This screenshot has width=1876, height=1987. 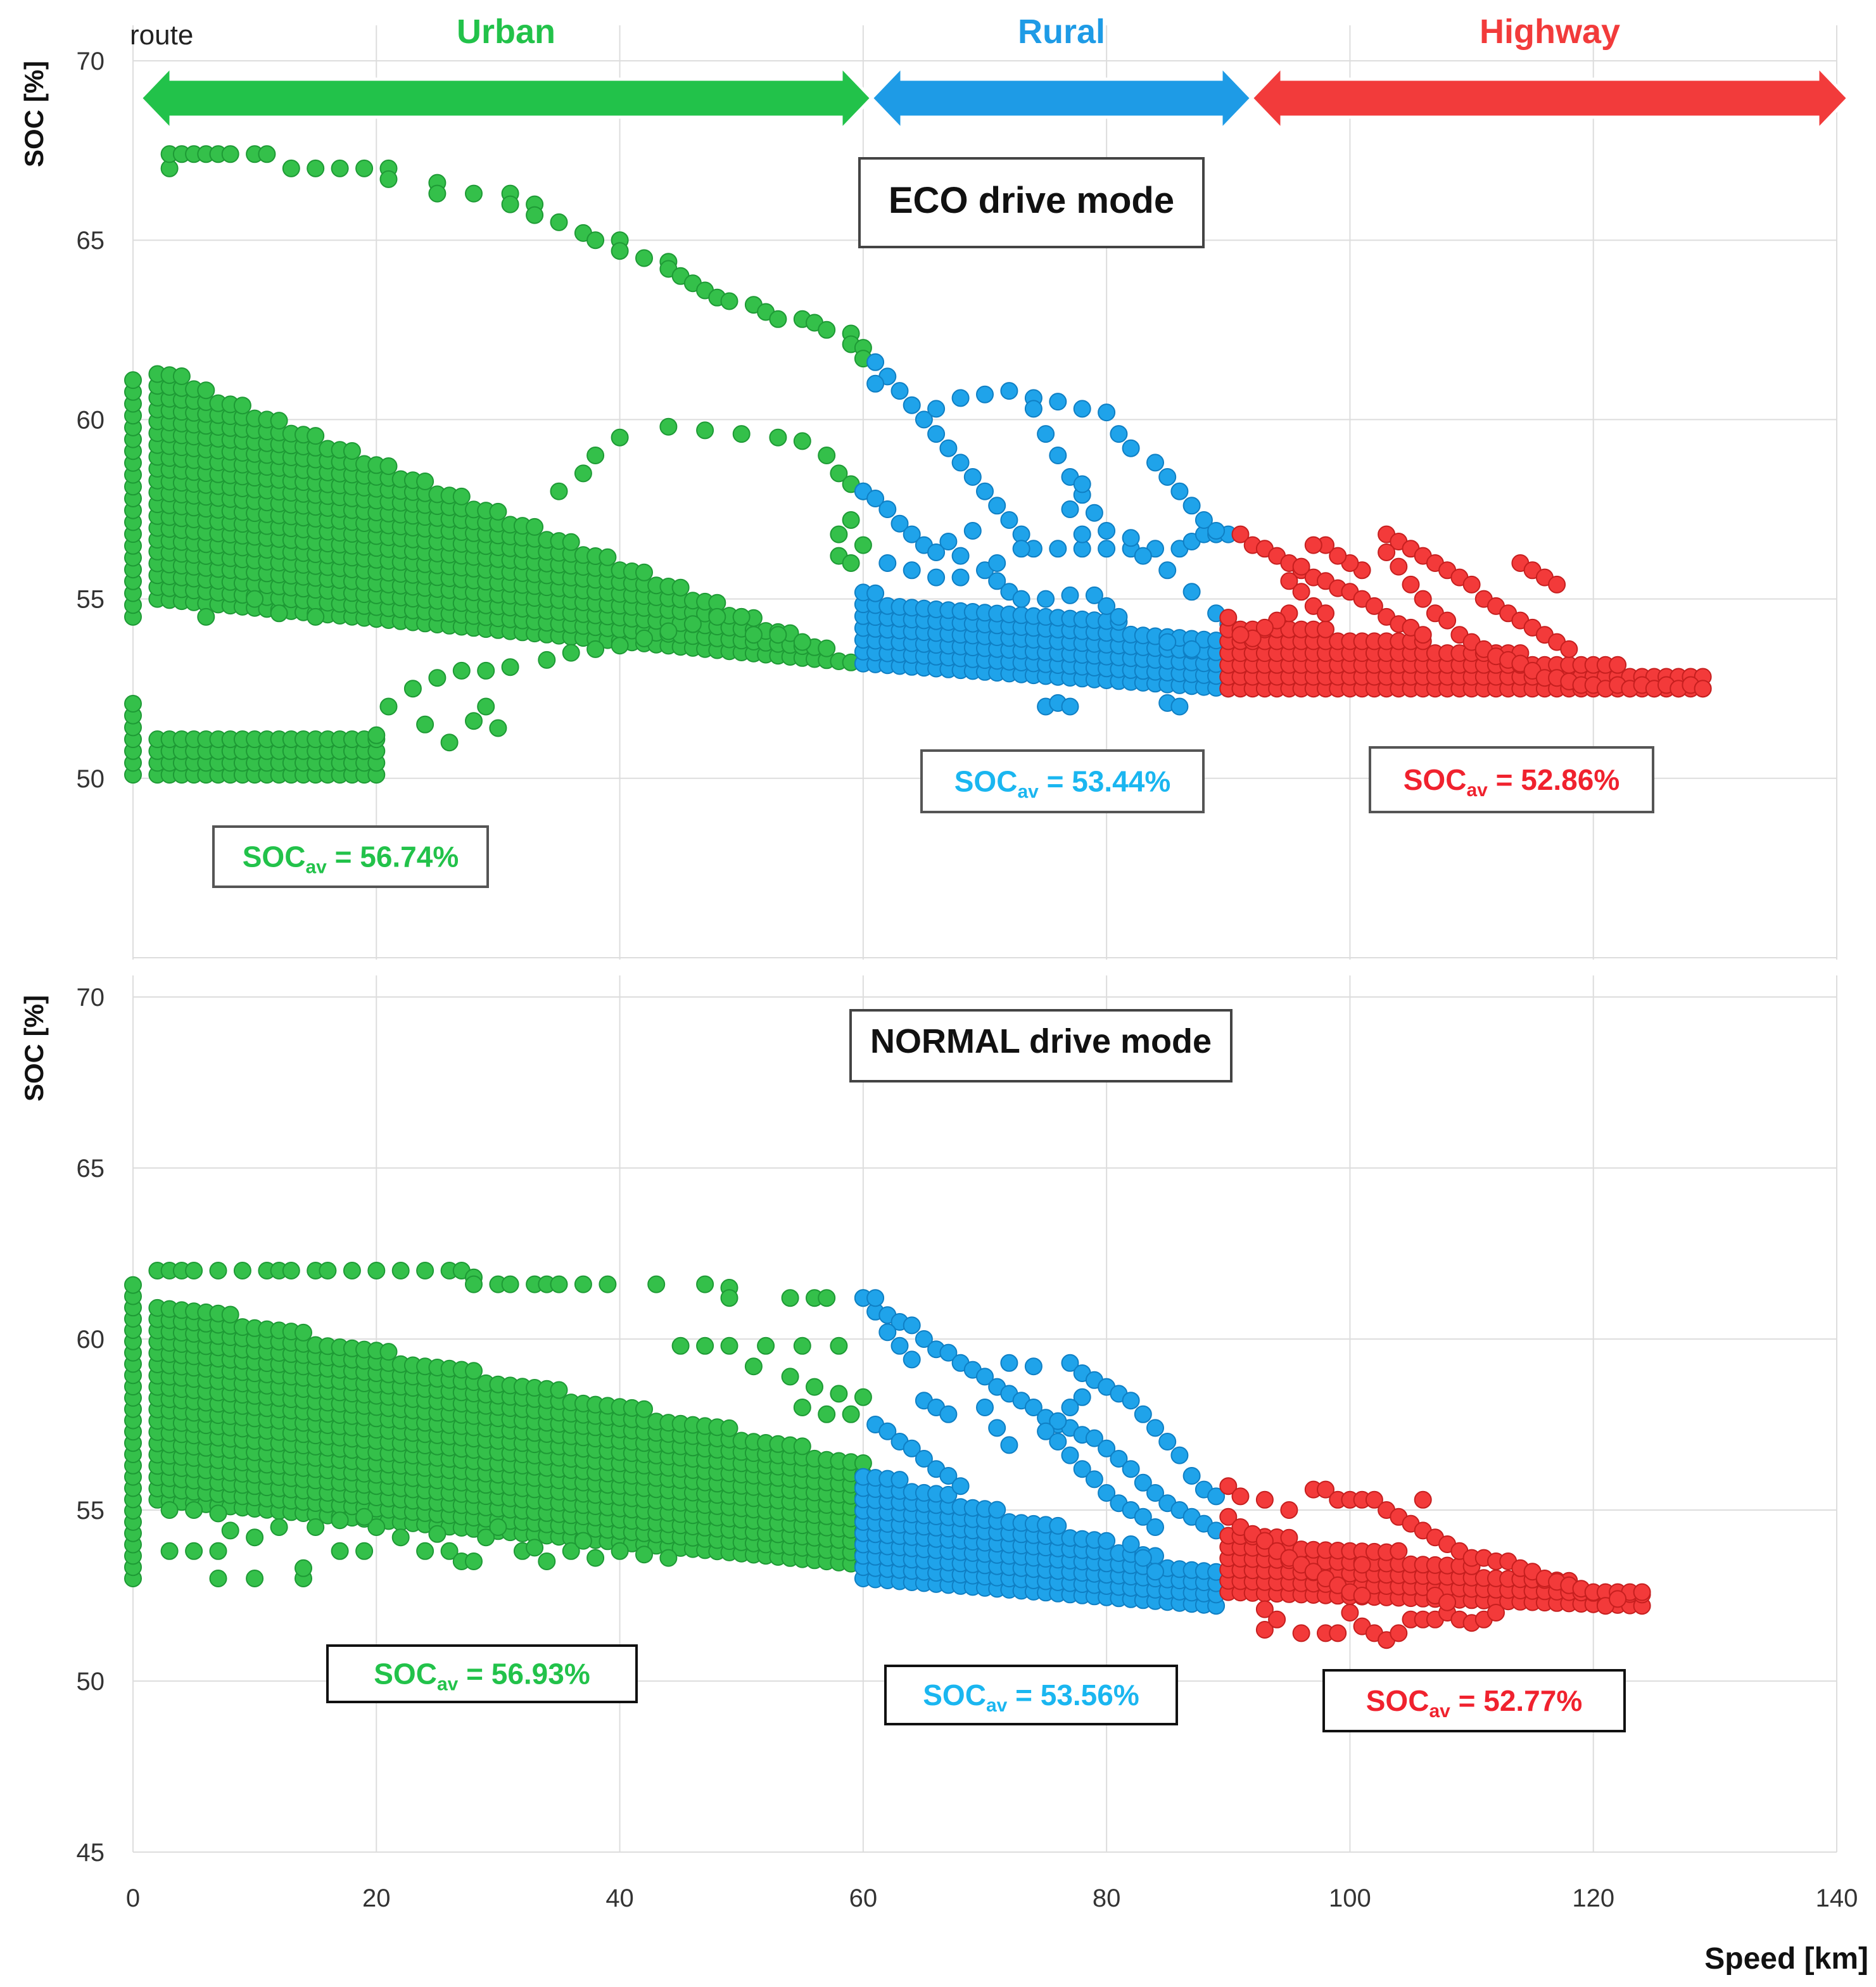 What do you see at coordinates (991, 73) in the screenshot?
I see `route-banner: route Urban Rural Highway` at bounding box center [991, 73].